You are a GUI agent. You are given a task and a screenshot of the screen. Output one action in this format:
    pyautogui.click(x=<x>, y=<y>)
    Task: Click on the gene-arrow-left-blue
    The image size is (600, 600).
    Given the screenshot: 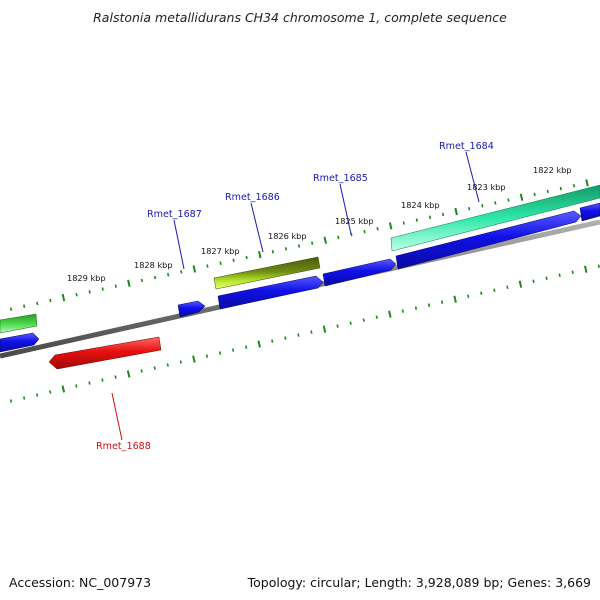 What is the action you would take?
    pyautogui.click(x=20, y=342)
    